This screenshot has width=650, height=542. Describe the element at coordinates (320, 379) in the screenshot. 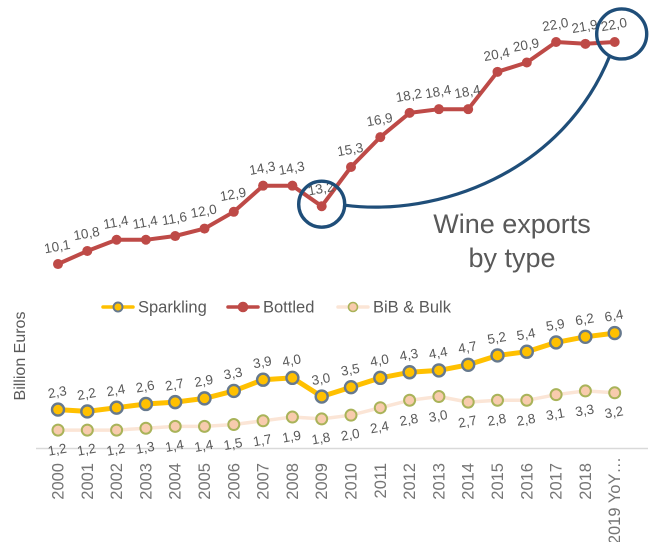

I see `sparkling-value-label: 3,0` at that location.